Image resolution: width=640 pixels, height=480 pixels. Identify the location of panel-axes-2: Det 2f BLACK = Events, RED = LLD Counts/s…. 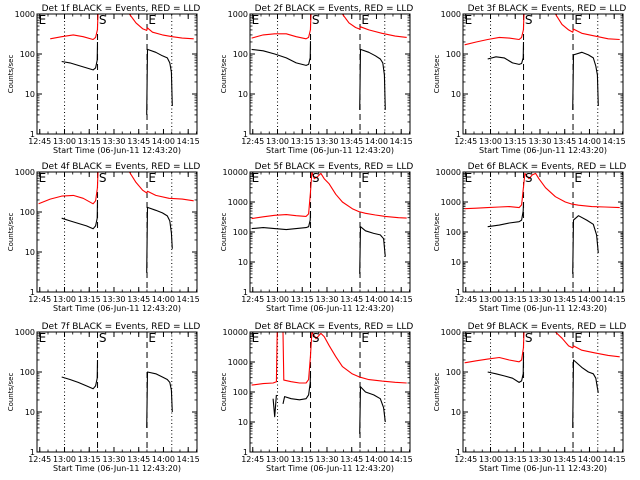
(316, 79).